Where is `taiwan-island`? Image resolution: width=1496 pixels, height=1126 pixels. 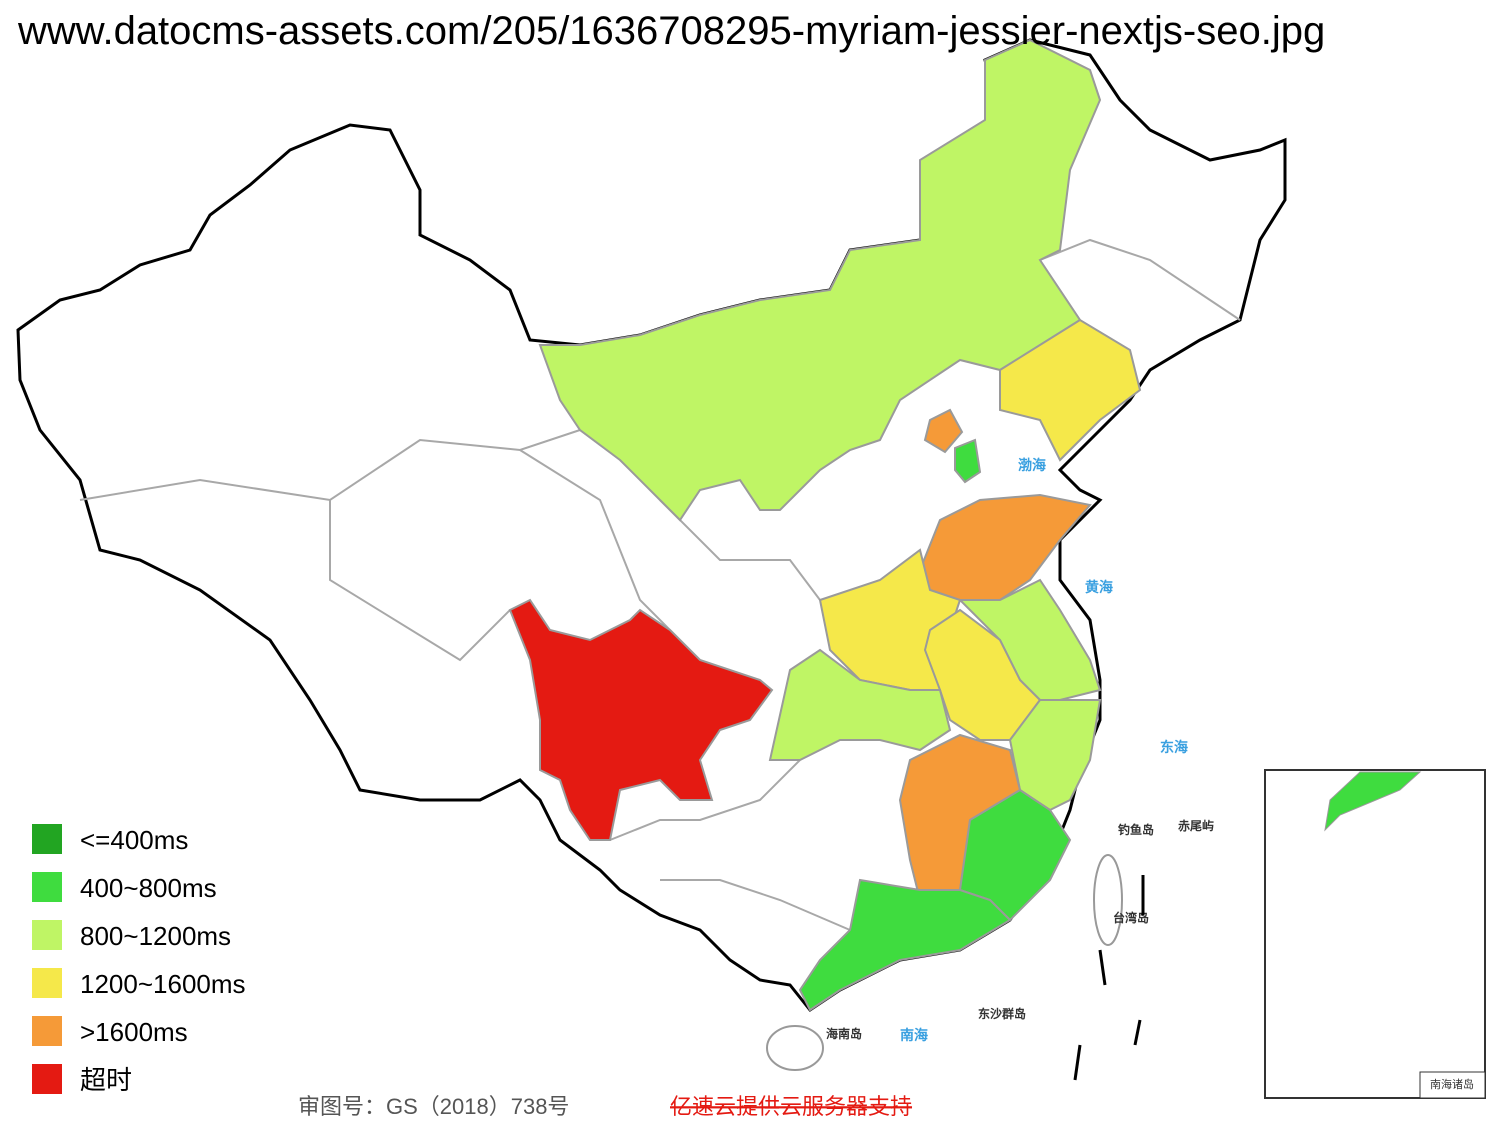 taiwan-island is located at coordinates (1108, 900).